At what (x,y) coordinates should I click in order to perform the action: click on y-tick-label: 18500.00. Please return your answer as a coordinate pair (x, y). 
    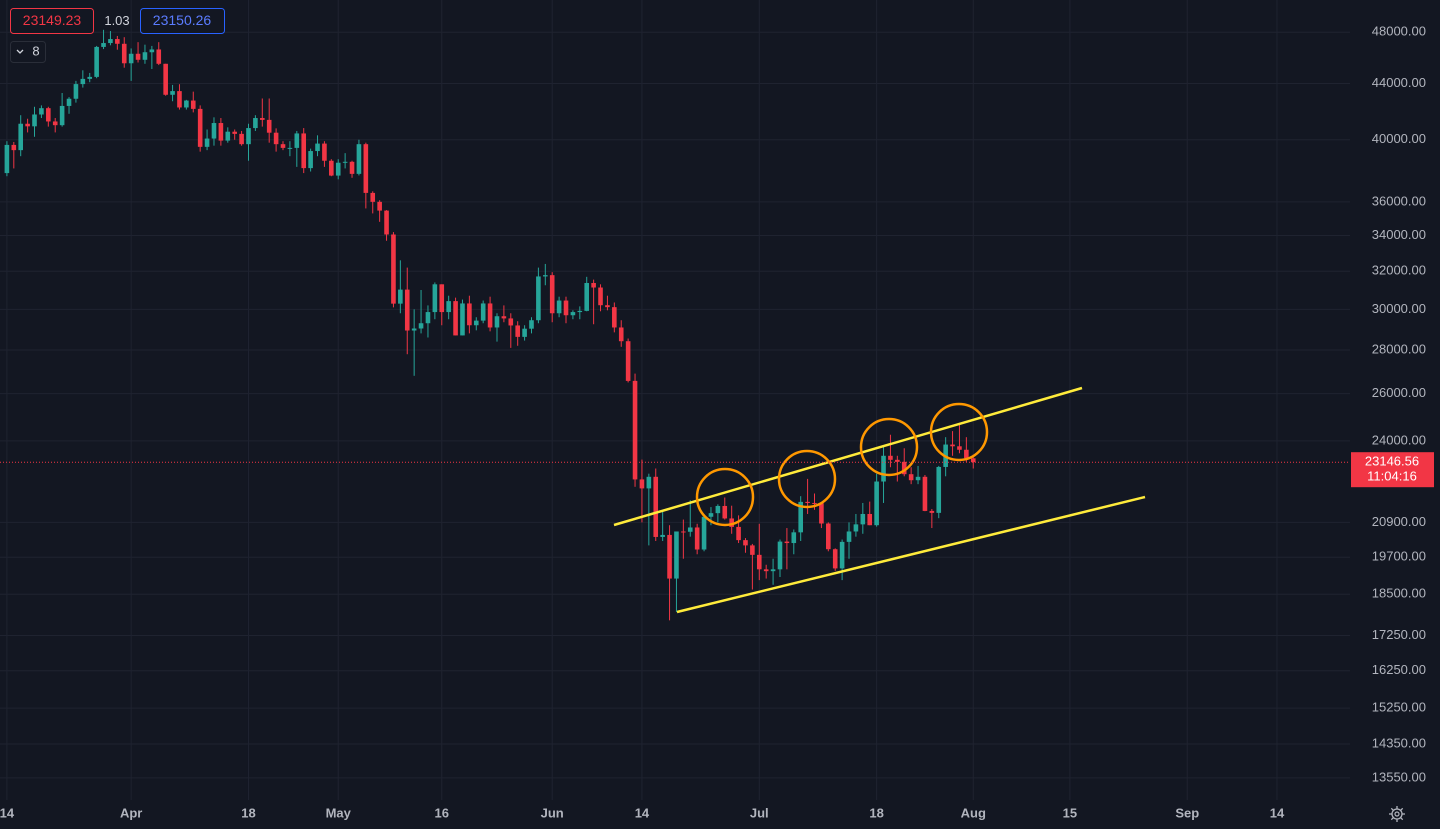
    Looking at the image, I should click on (1399, 593).